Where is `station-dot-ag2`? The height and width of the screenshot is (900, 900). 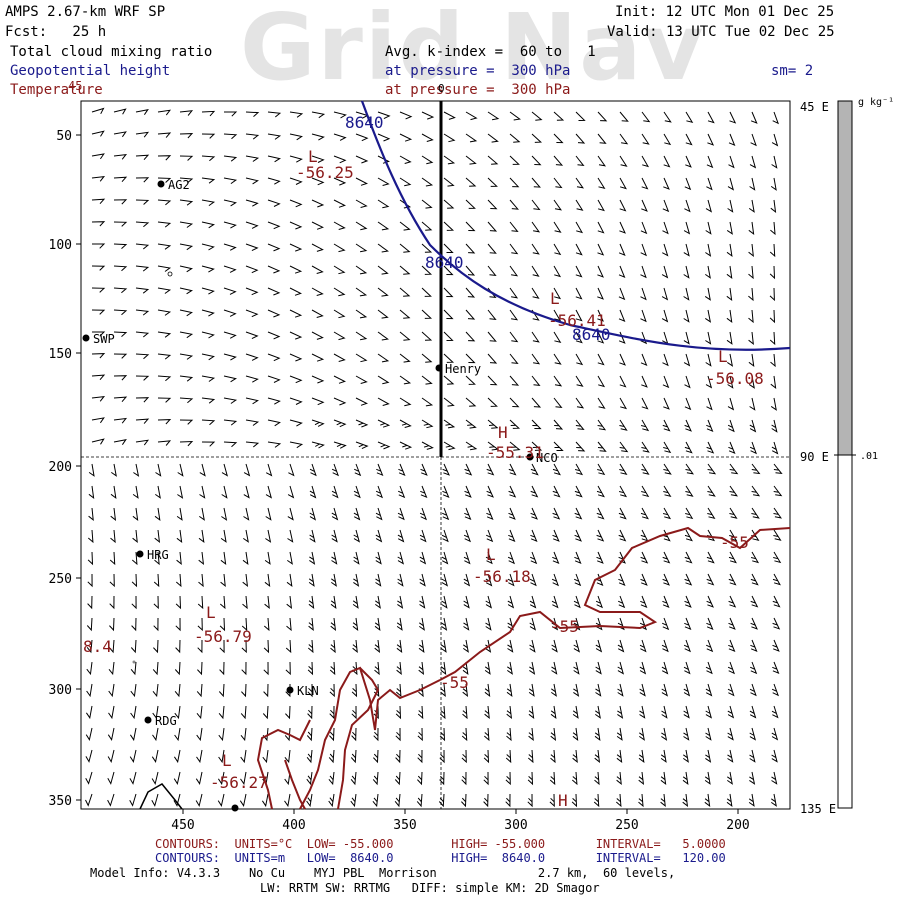 station-dot-ag2 is located at coordinates (161, 184).